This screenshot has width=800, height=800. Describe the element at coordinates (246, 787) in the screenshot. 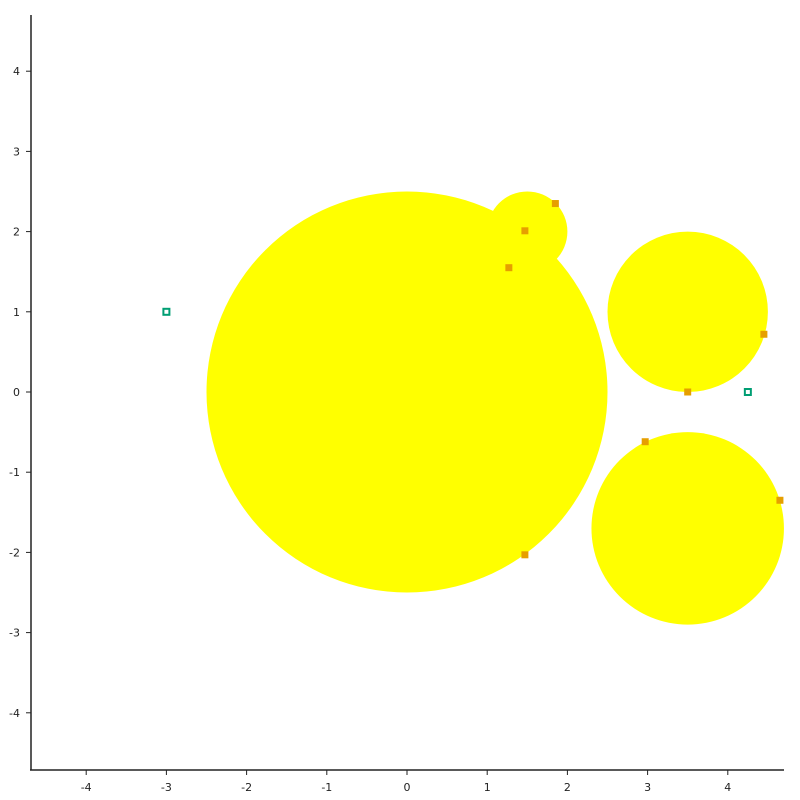

I see `x-tick-label: -2` at that location.